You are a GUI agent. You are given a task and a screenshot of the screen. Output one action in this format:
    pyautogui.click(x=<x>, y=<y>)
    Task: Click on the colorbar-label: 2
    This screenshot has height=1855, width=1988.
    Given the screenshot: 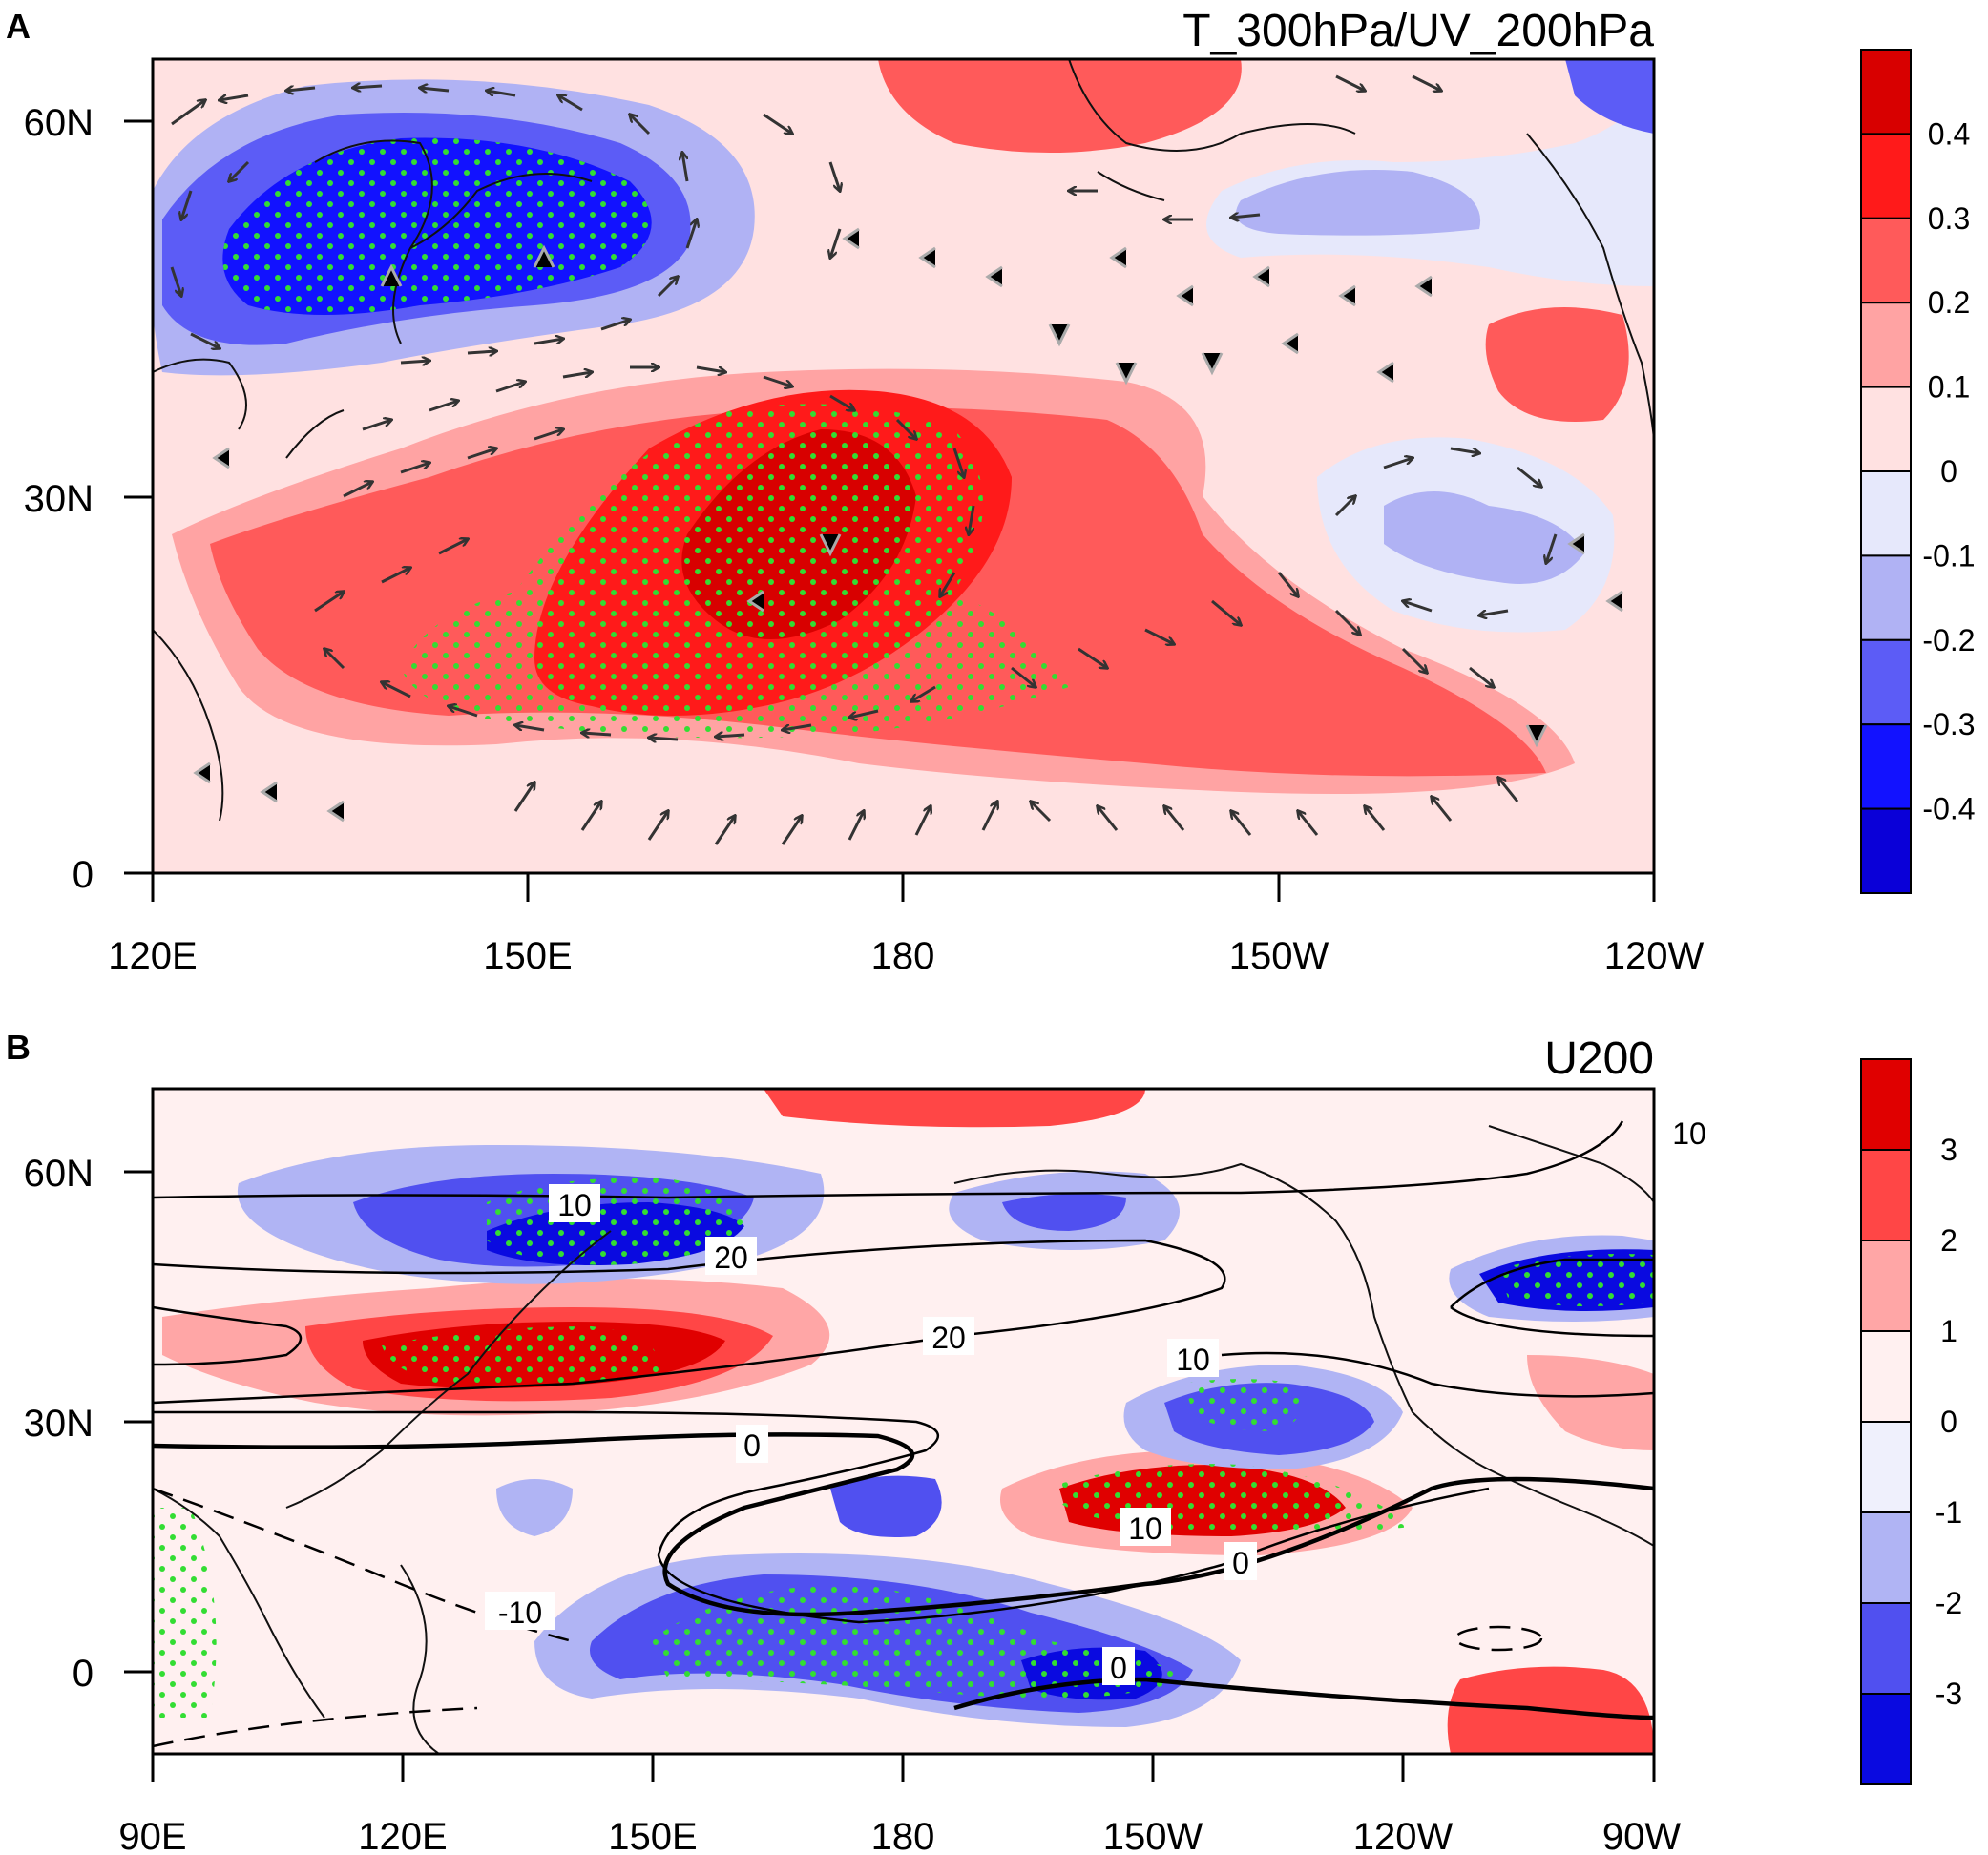 What is the action you would take?
    pyautogui.click(x=1948, y=1240)
    